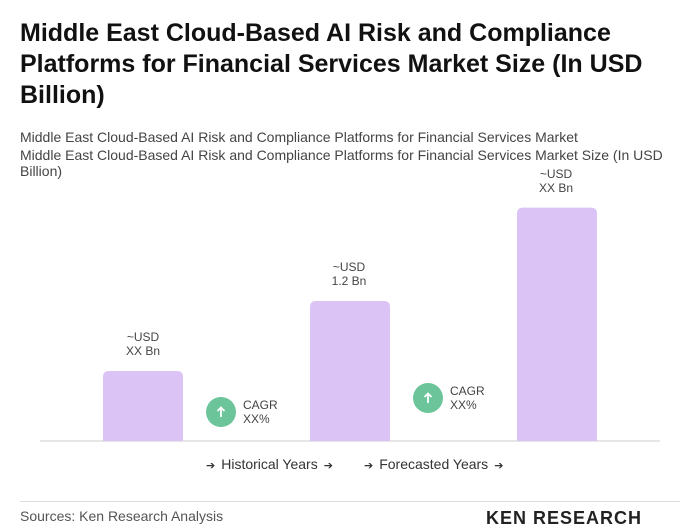  I want to click on legend-historical: ➔ Historical Years ➔, so click(269, 464).